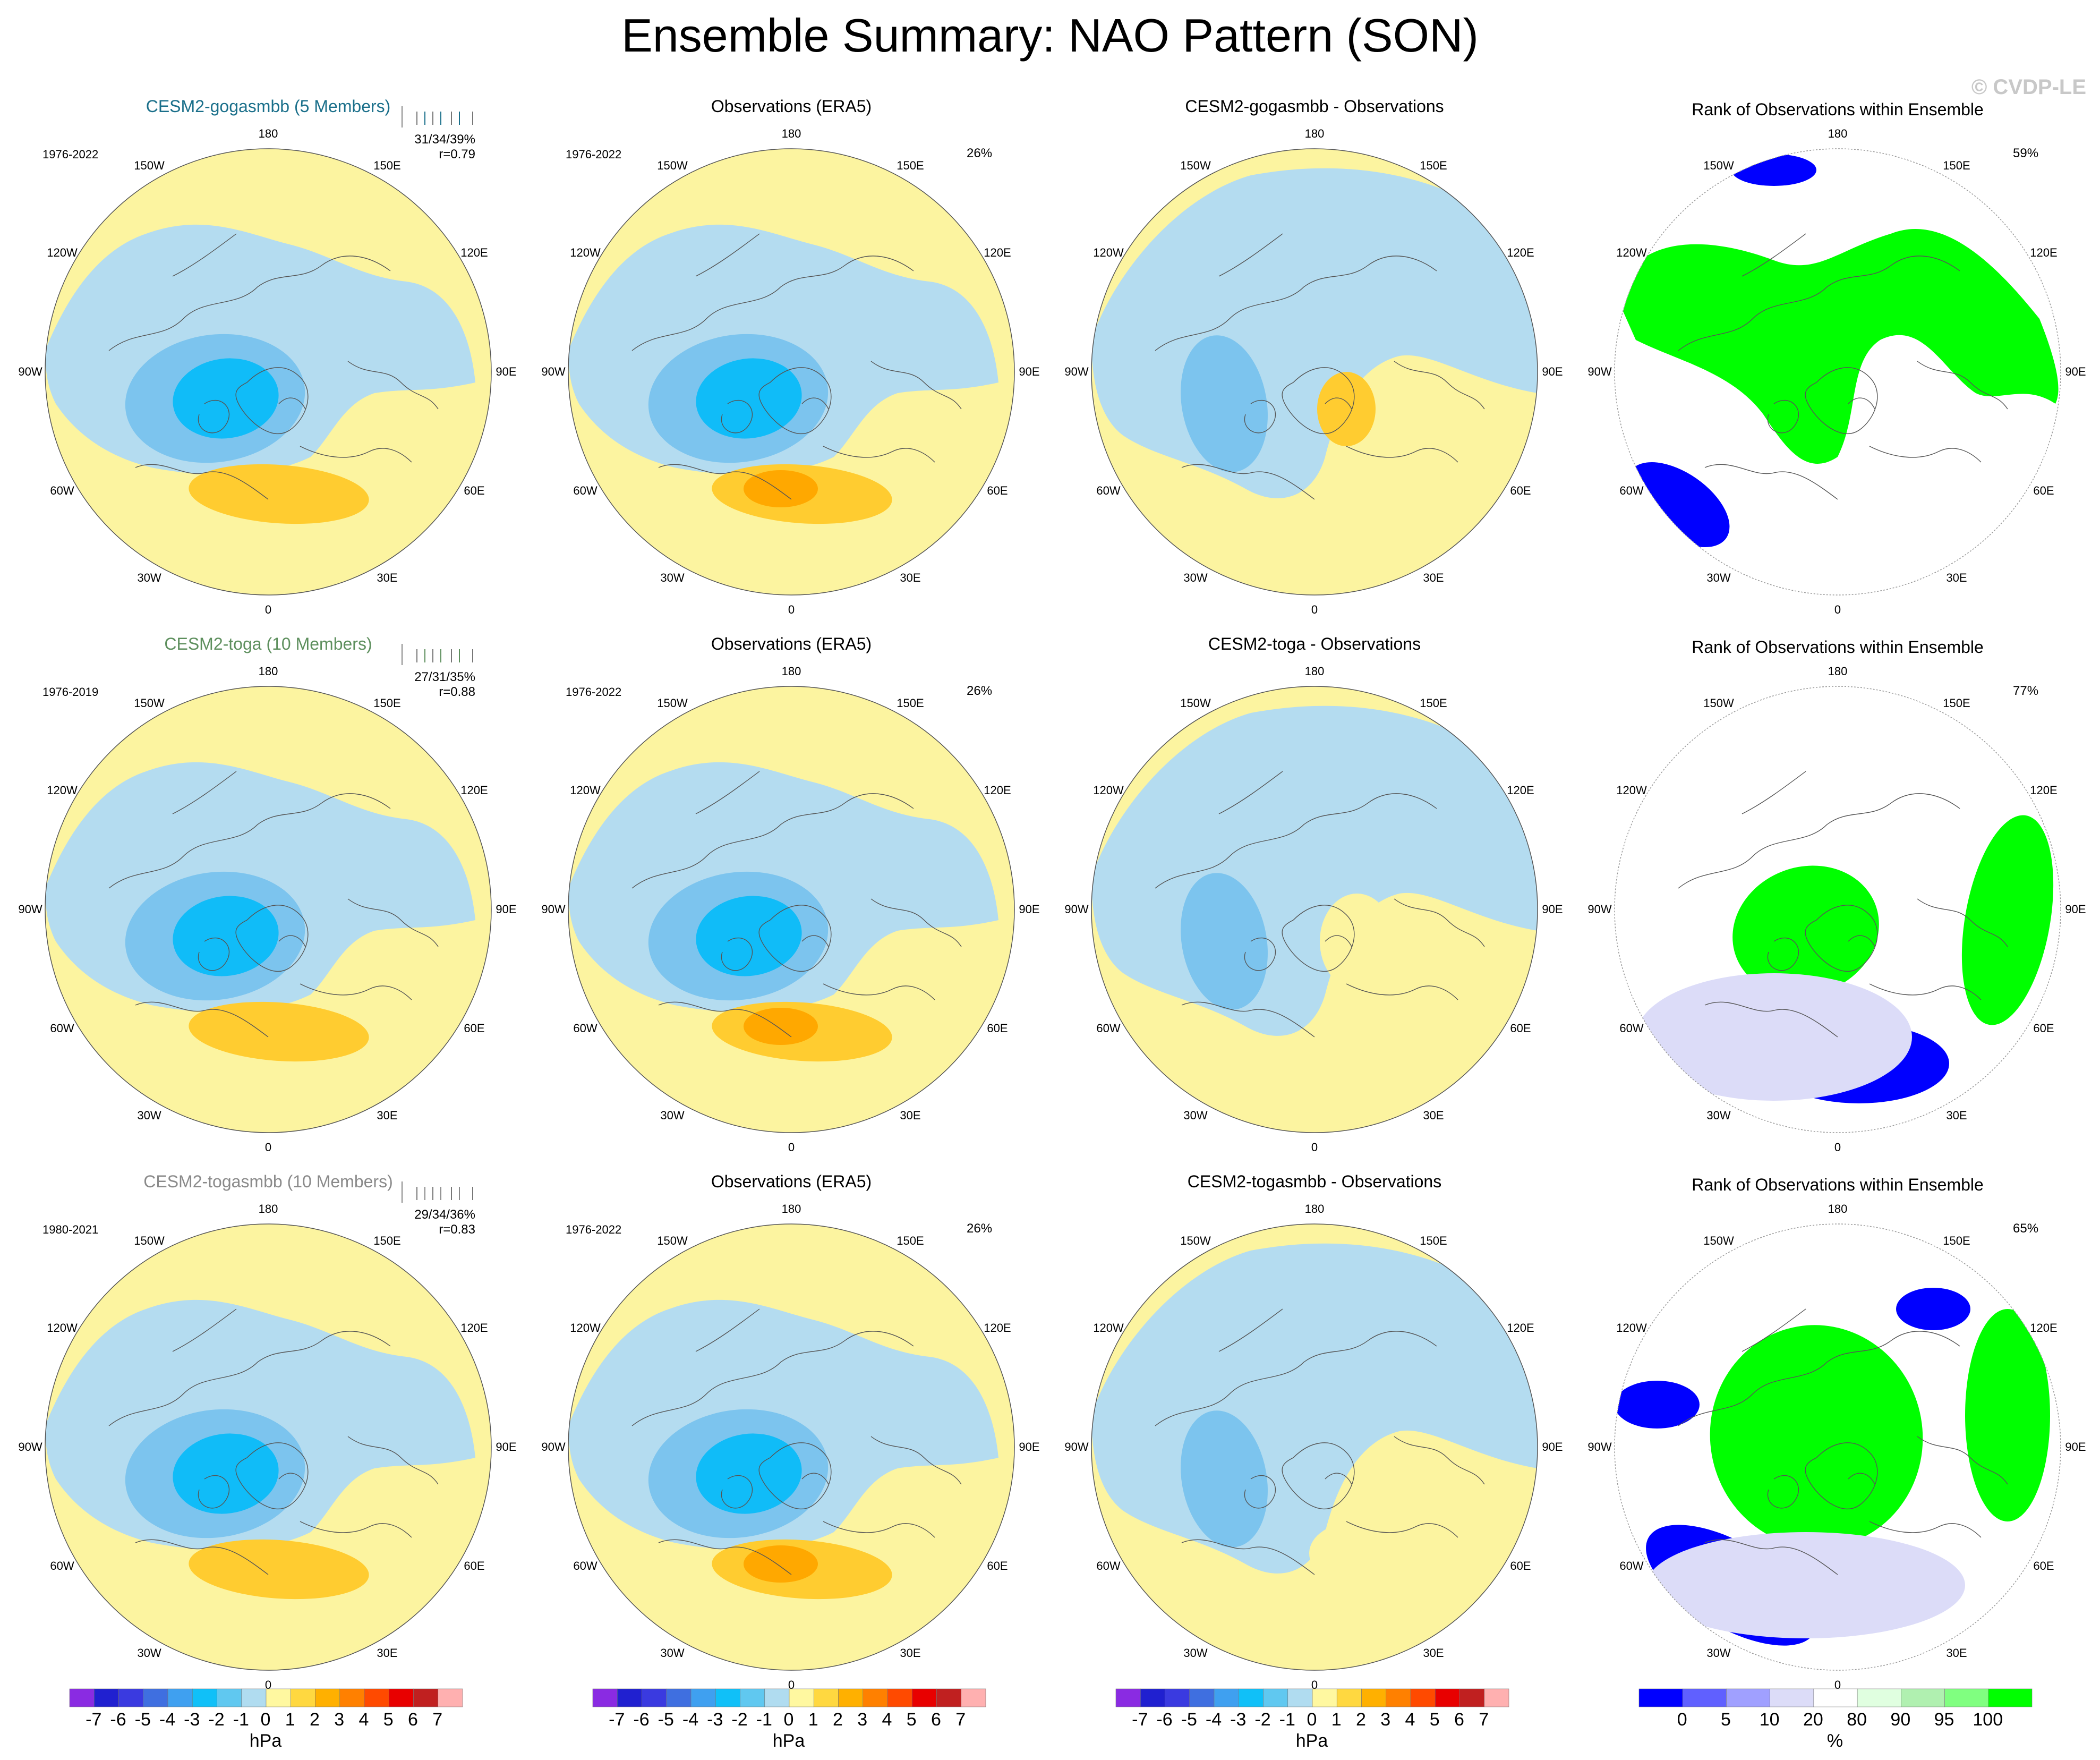 This screenshot has height=1760, width=2100. What do you see at coordinates (118, 1720) in the screenshot?
I see `colorbar-tick-label: -6` at bounding box center [118, 1720].